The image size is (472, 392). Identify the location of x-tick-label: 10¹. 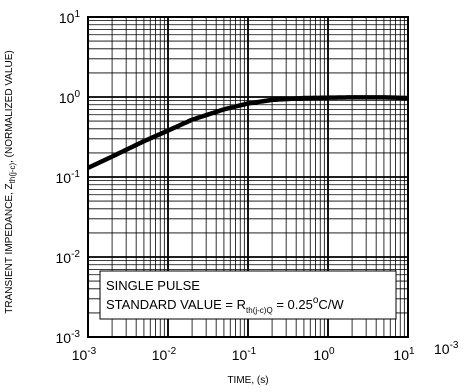
(404, 354).